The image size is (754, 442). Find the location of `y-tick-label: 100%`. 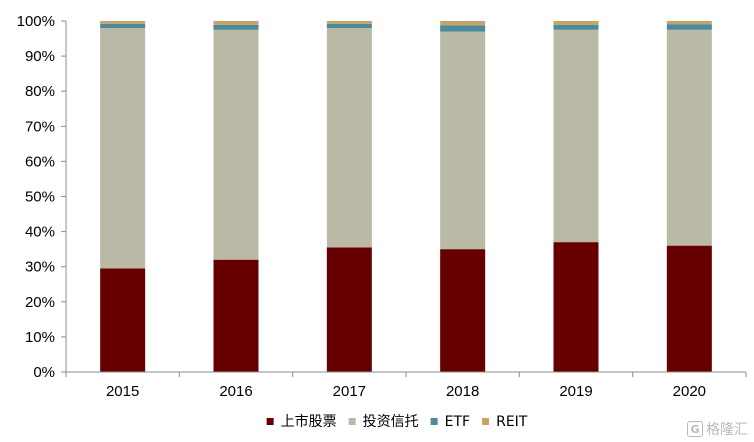

y-tick-label: 100% is located at coordinates (36, 21).